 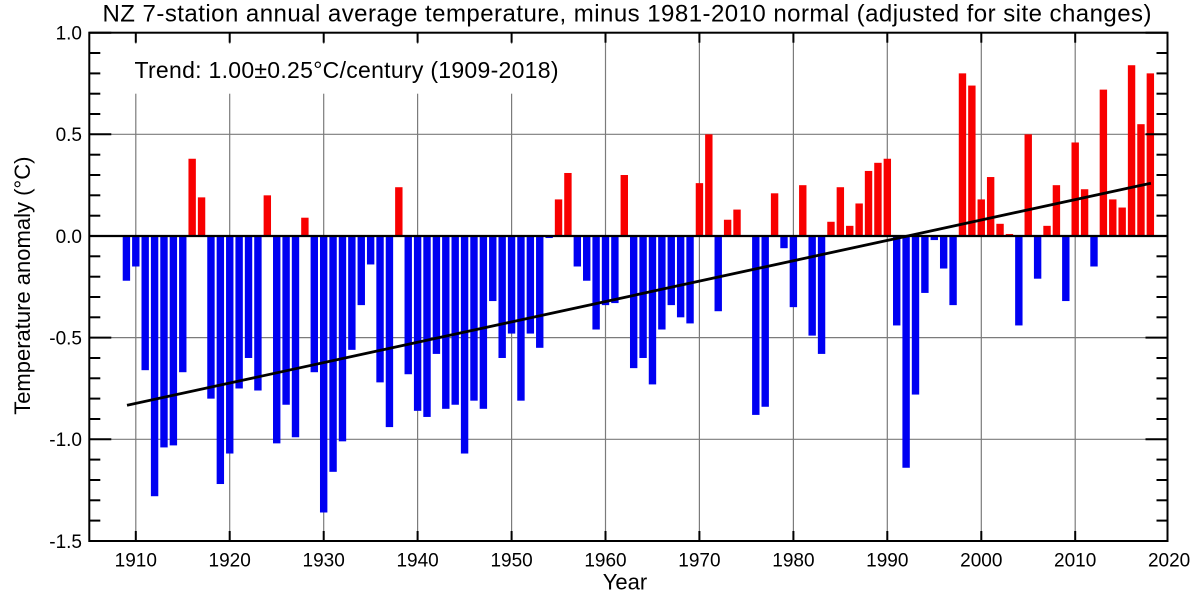 I want to click on svg-text: 1.0, so click(x=69, y=34).